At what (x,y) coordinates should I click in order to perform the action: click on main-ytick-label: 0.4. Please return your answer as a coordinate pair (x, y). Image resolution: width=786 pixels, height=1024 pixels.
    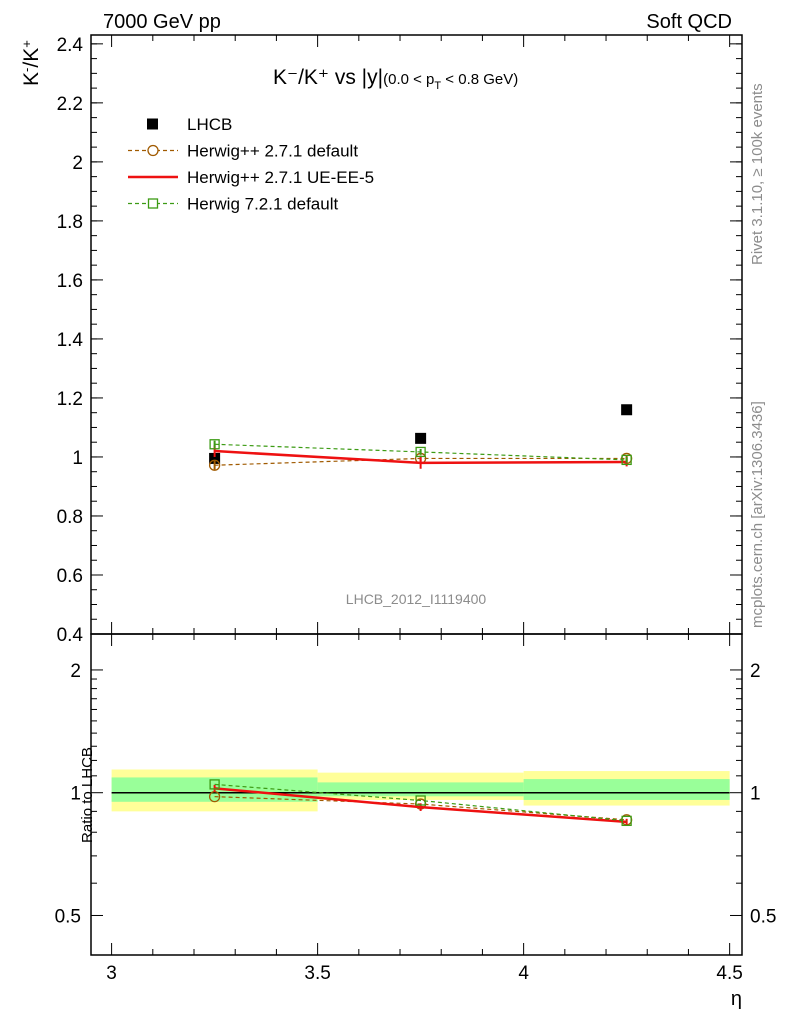
    Looking at the image, I should click on (70, 635).